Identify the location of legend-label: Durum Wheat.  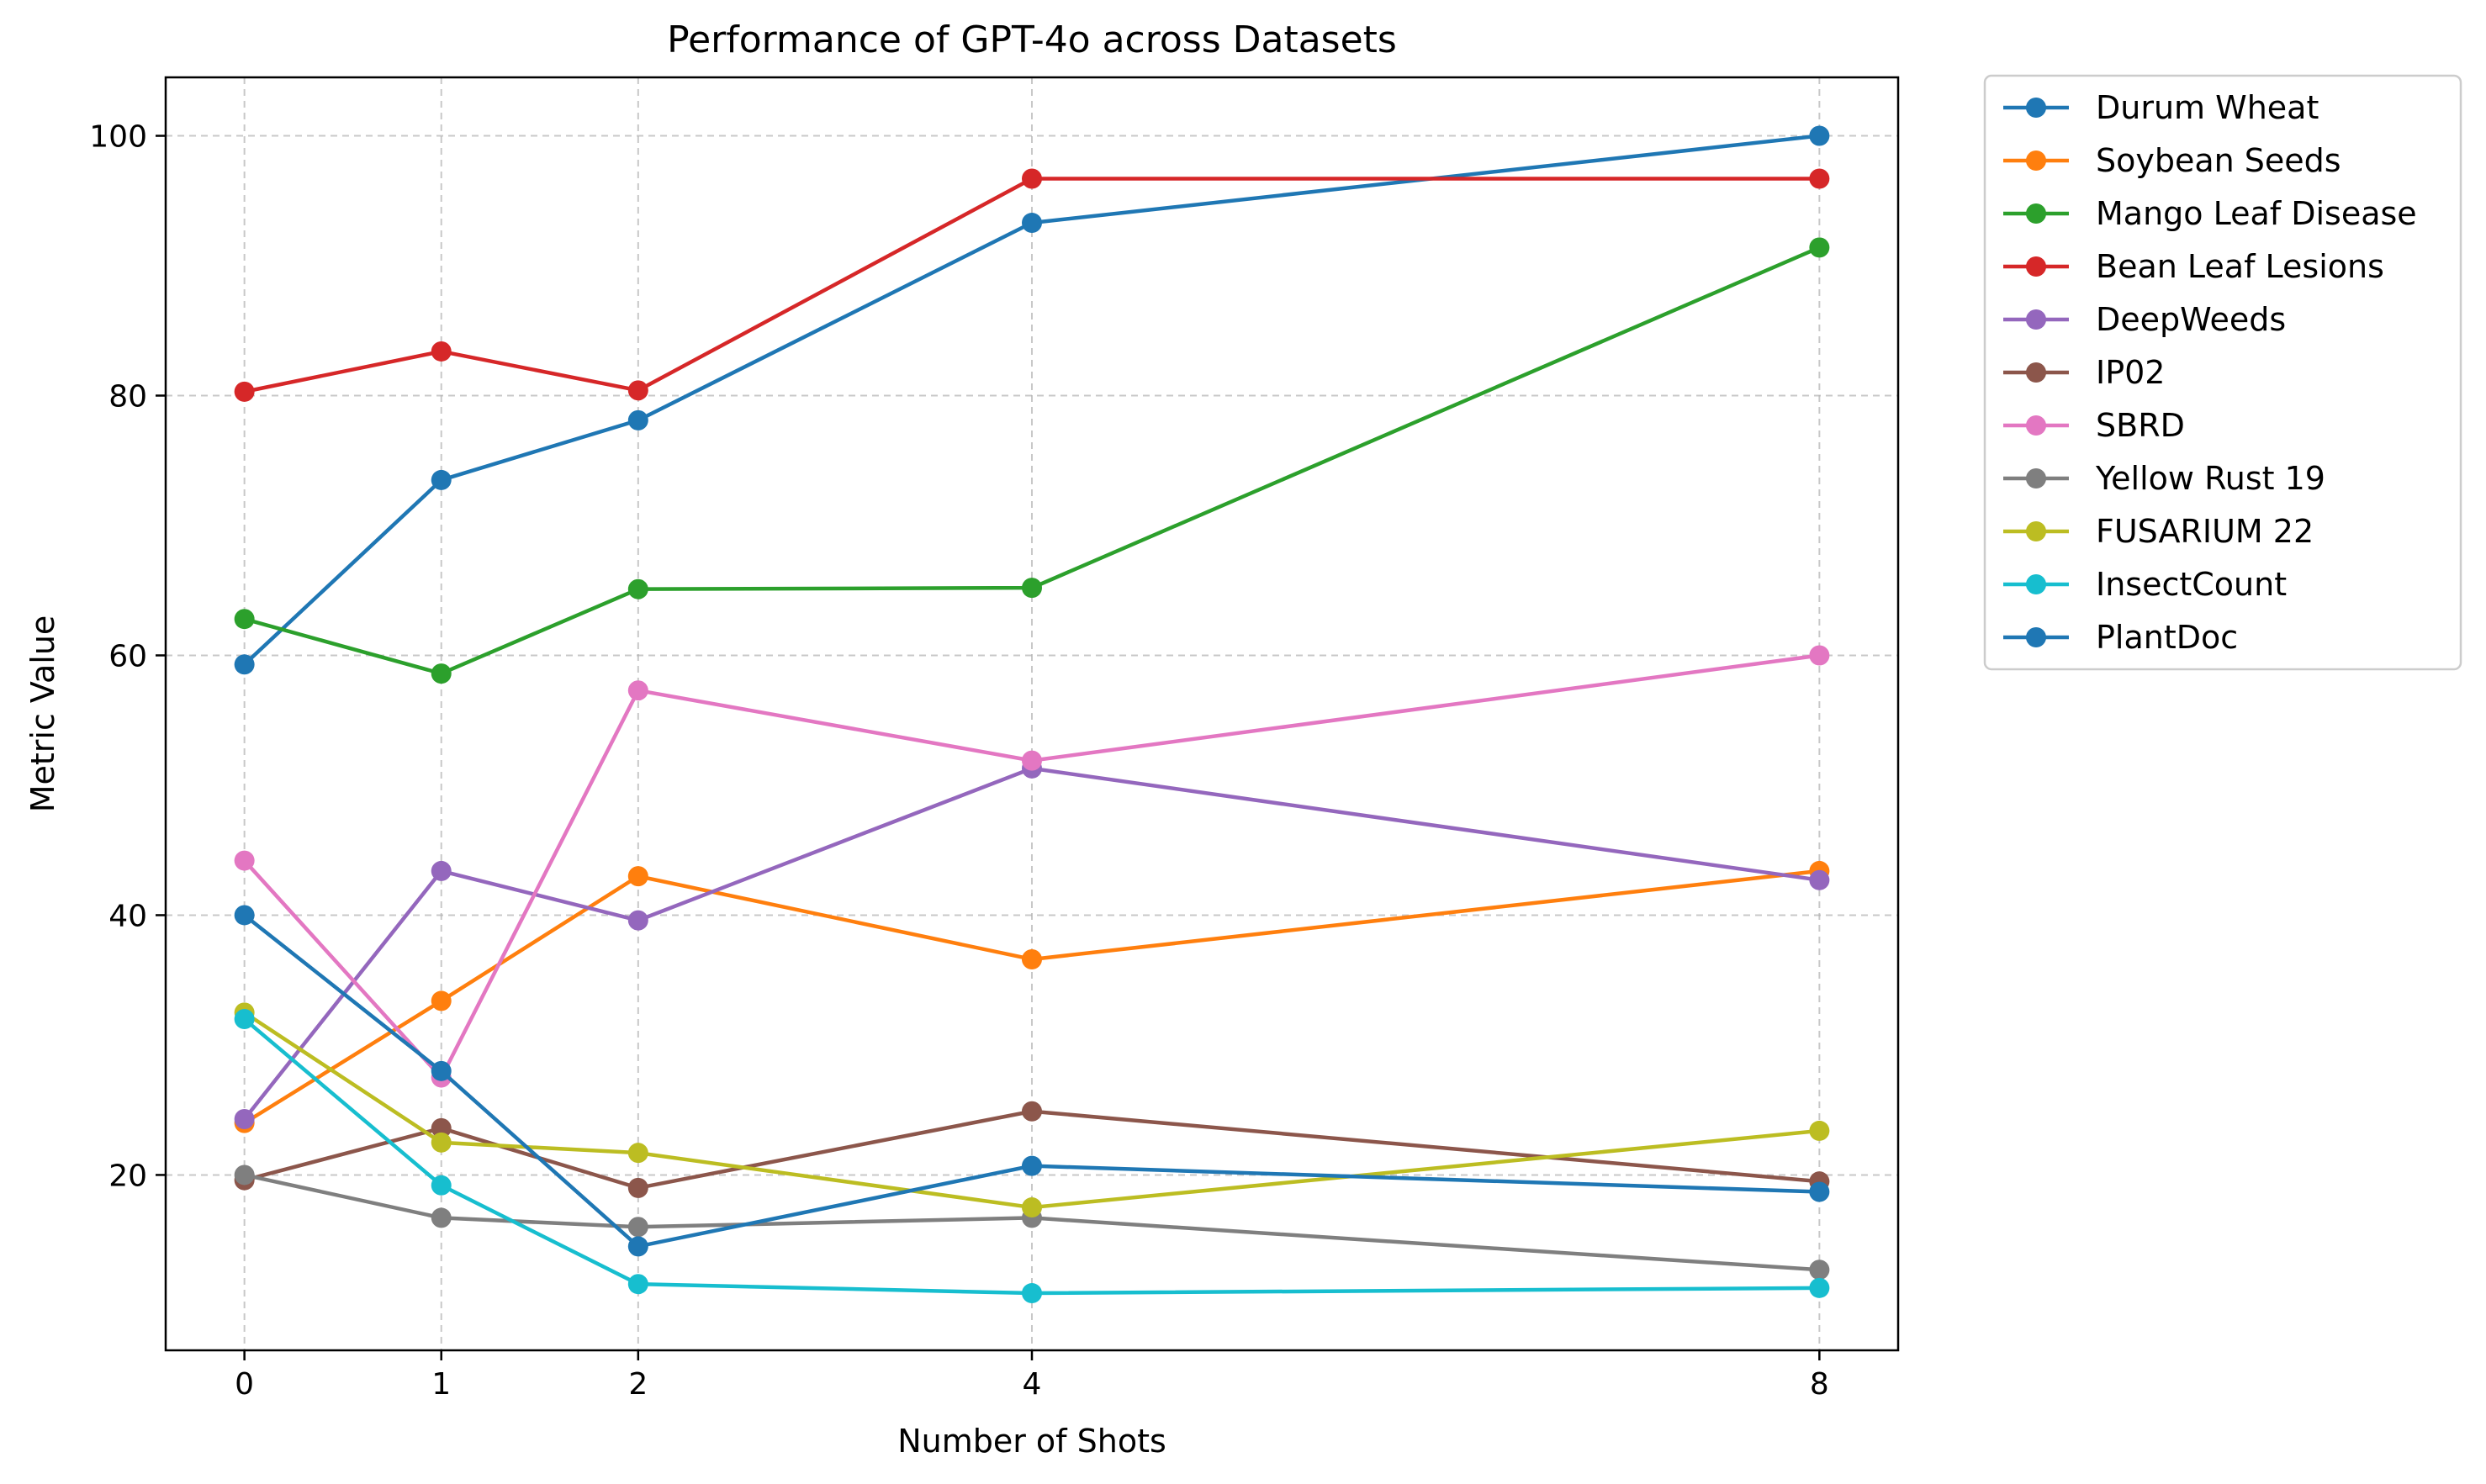
(2208, 107).